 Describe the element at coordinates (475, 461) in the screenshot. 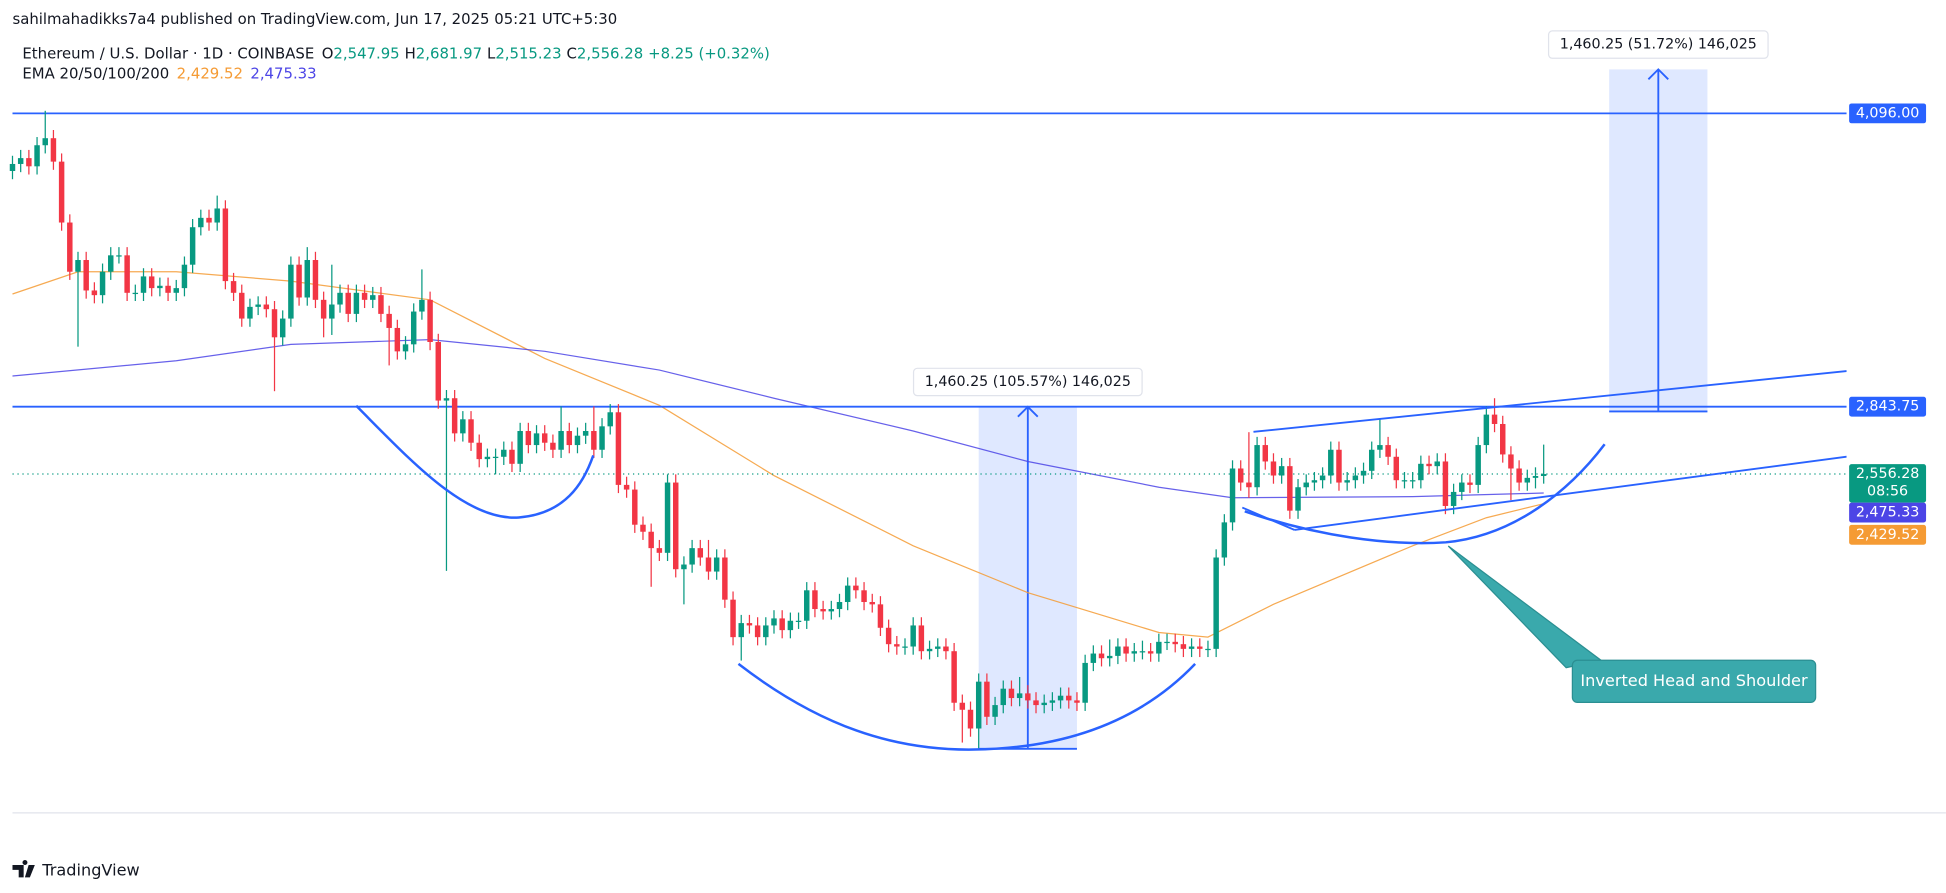

I see `left-shoulder-curve` at that location.